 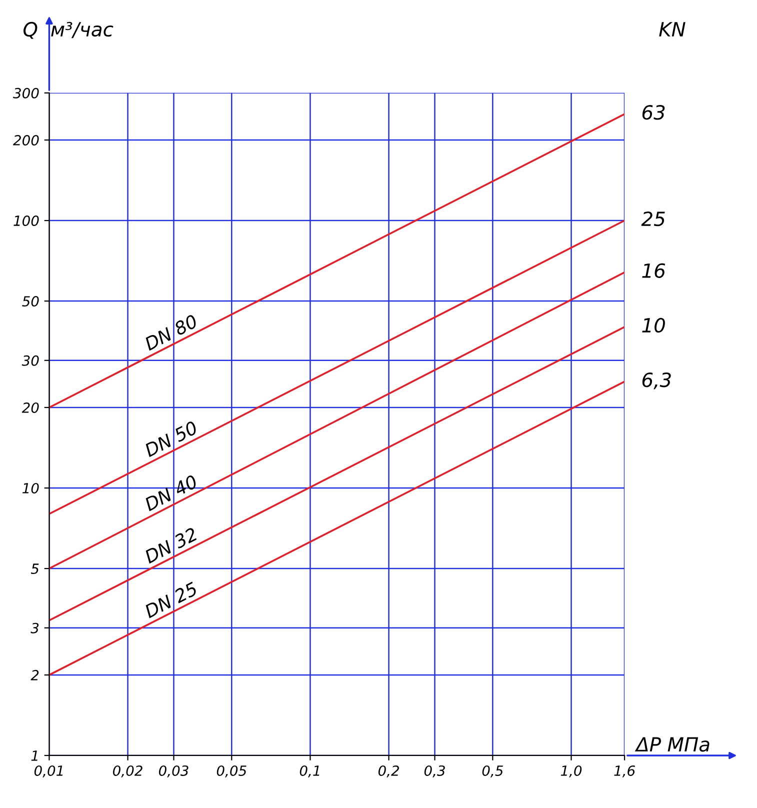 I want to click on x-tick-label: 0,01, so click(x=48, y=771).